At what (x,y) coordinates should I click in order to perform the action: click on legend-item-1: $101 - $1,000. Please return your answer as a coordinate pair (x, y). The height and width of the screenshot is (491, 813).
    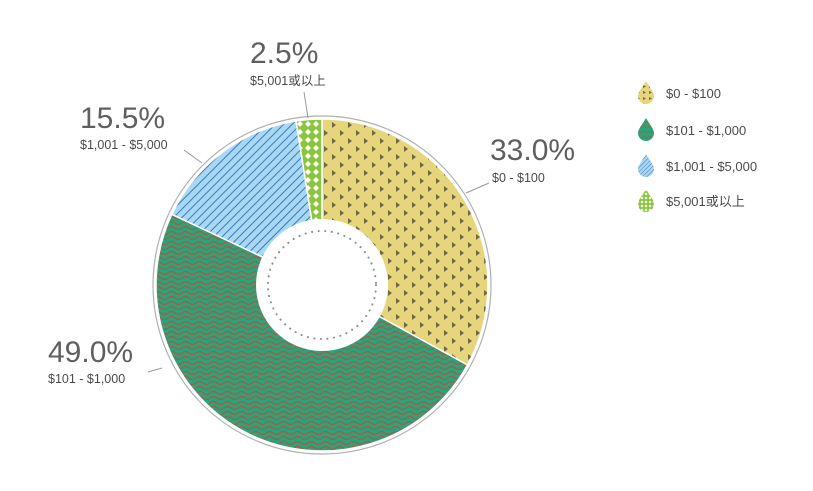
    Looking at the image, I should click on (692, 129).